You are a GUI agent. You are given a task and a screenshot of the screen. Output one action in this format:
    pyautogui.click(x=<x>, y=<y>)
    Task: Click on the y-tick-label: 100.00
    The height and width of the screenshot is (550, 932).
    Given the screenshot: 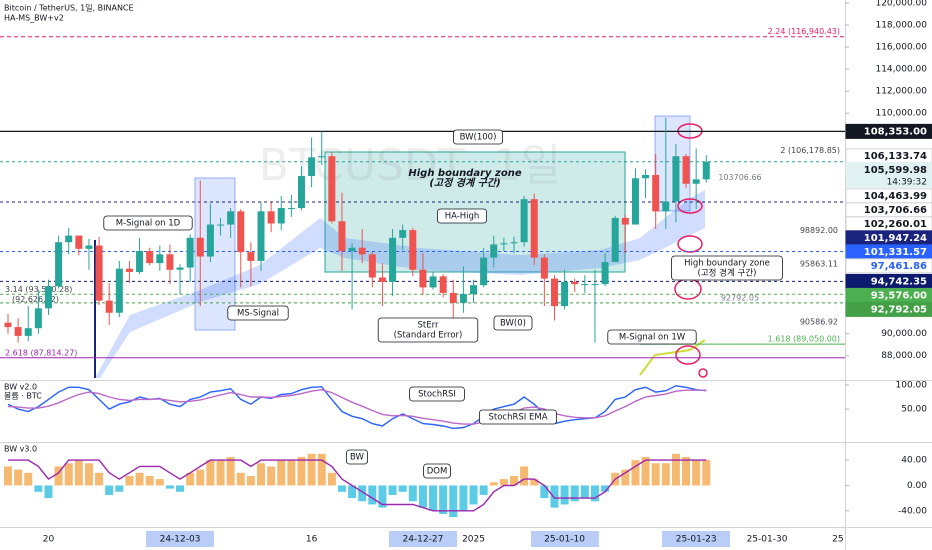 What is the action you would take?
    pyautogui.click(x=912, y=385)
    